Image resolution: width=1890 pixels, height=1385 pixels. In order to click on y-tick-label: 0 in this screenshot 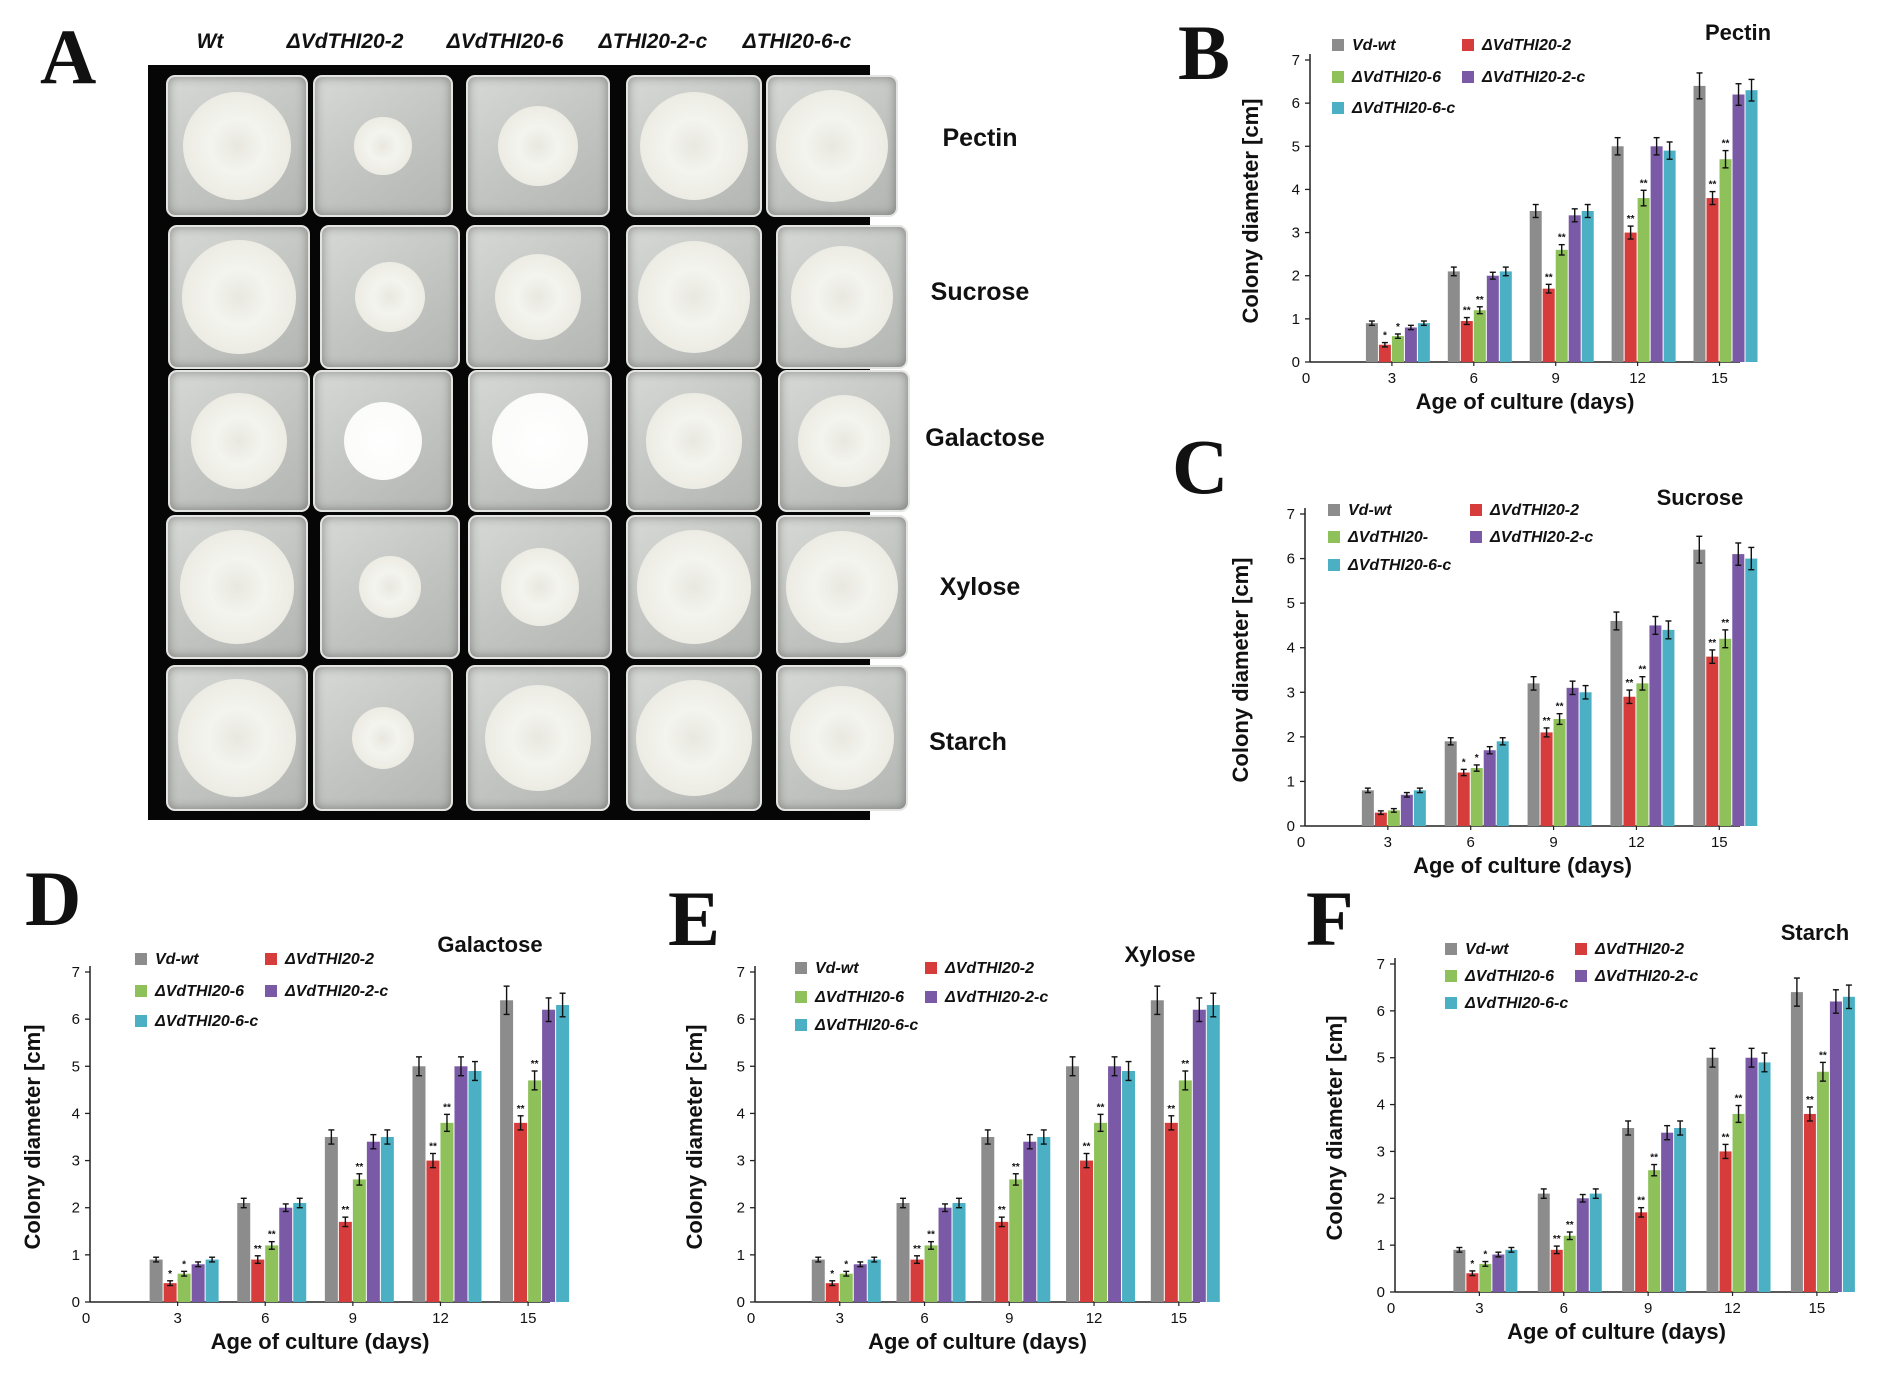, I will do `click(1296, 362)`.